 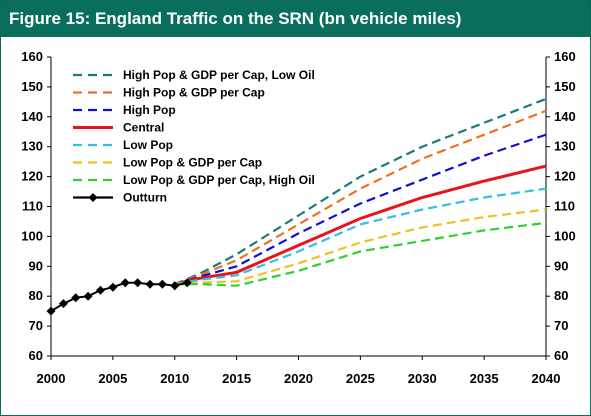 I want to click on y-tick-label-right: 100, so click(x=565, y=235).